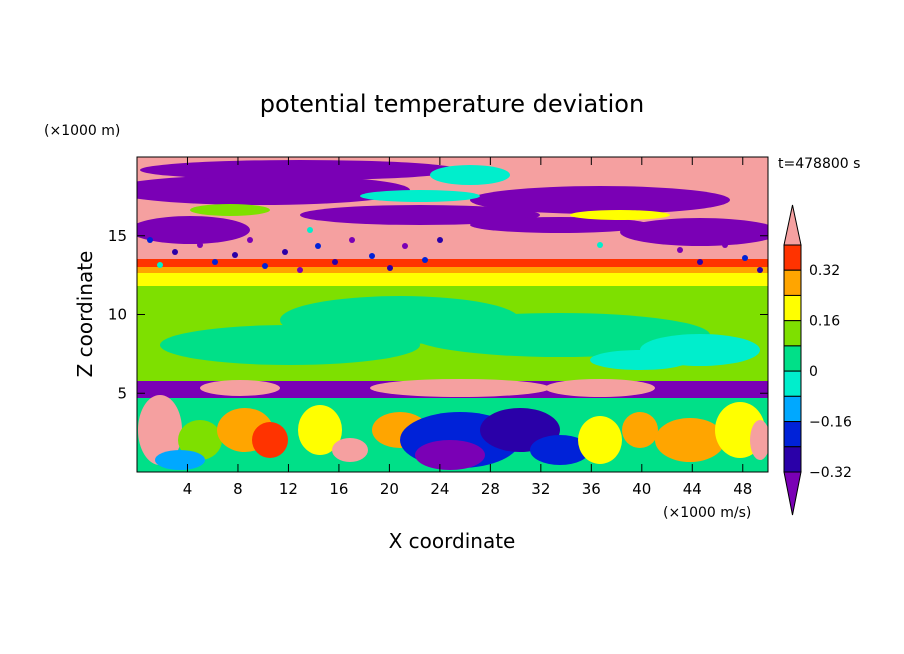 The width and height of the screenshot is (904, 654). What do you see at coordinates (450, 455) in the screenshot?
I see `violet-eddy` at bounding box center [450, 455].